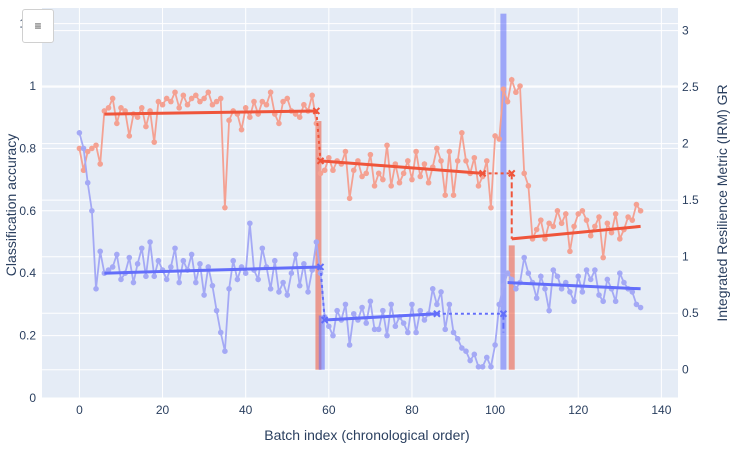 The height and width of the screenshot is (450, 738). I want to click on menu-icon: ≡, so click(38, 26).